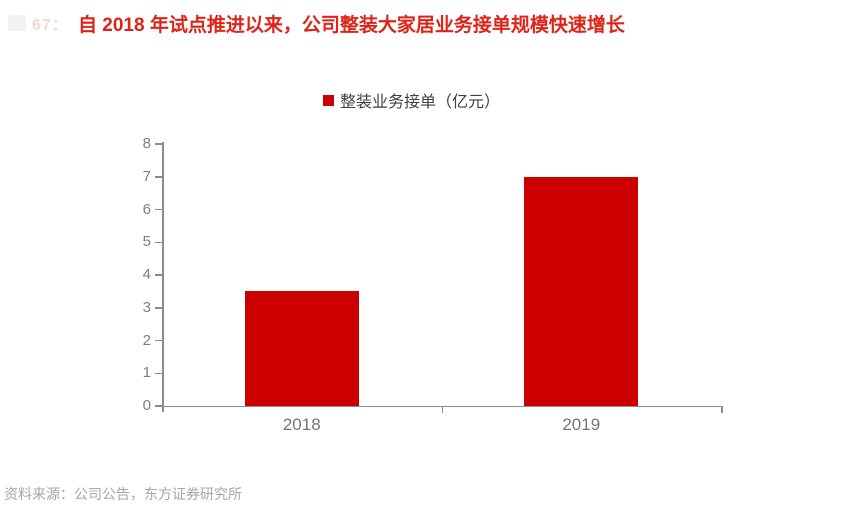  I want to click on source-note: 资料来源：公司公告，东方证券研究所, so click(123, 494).